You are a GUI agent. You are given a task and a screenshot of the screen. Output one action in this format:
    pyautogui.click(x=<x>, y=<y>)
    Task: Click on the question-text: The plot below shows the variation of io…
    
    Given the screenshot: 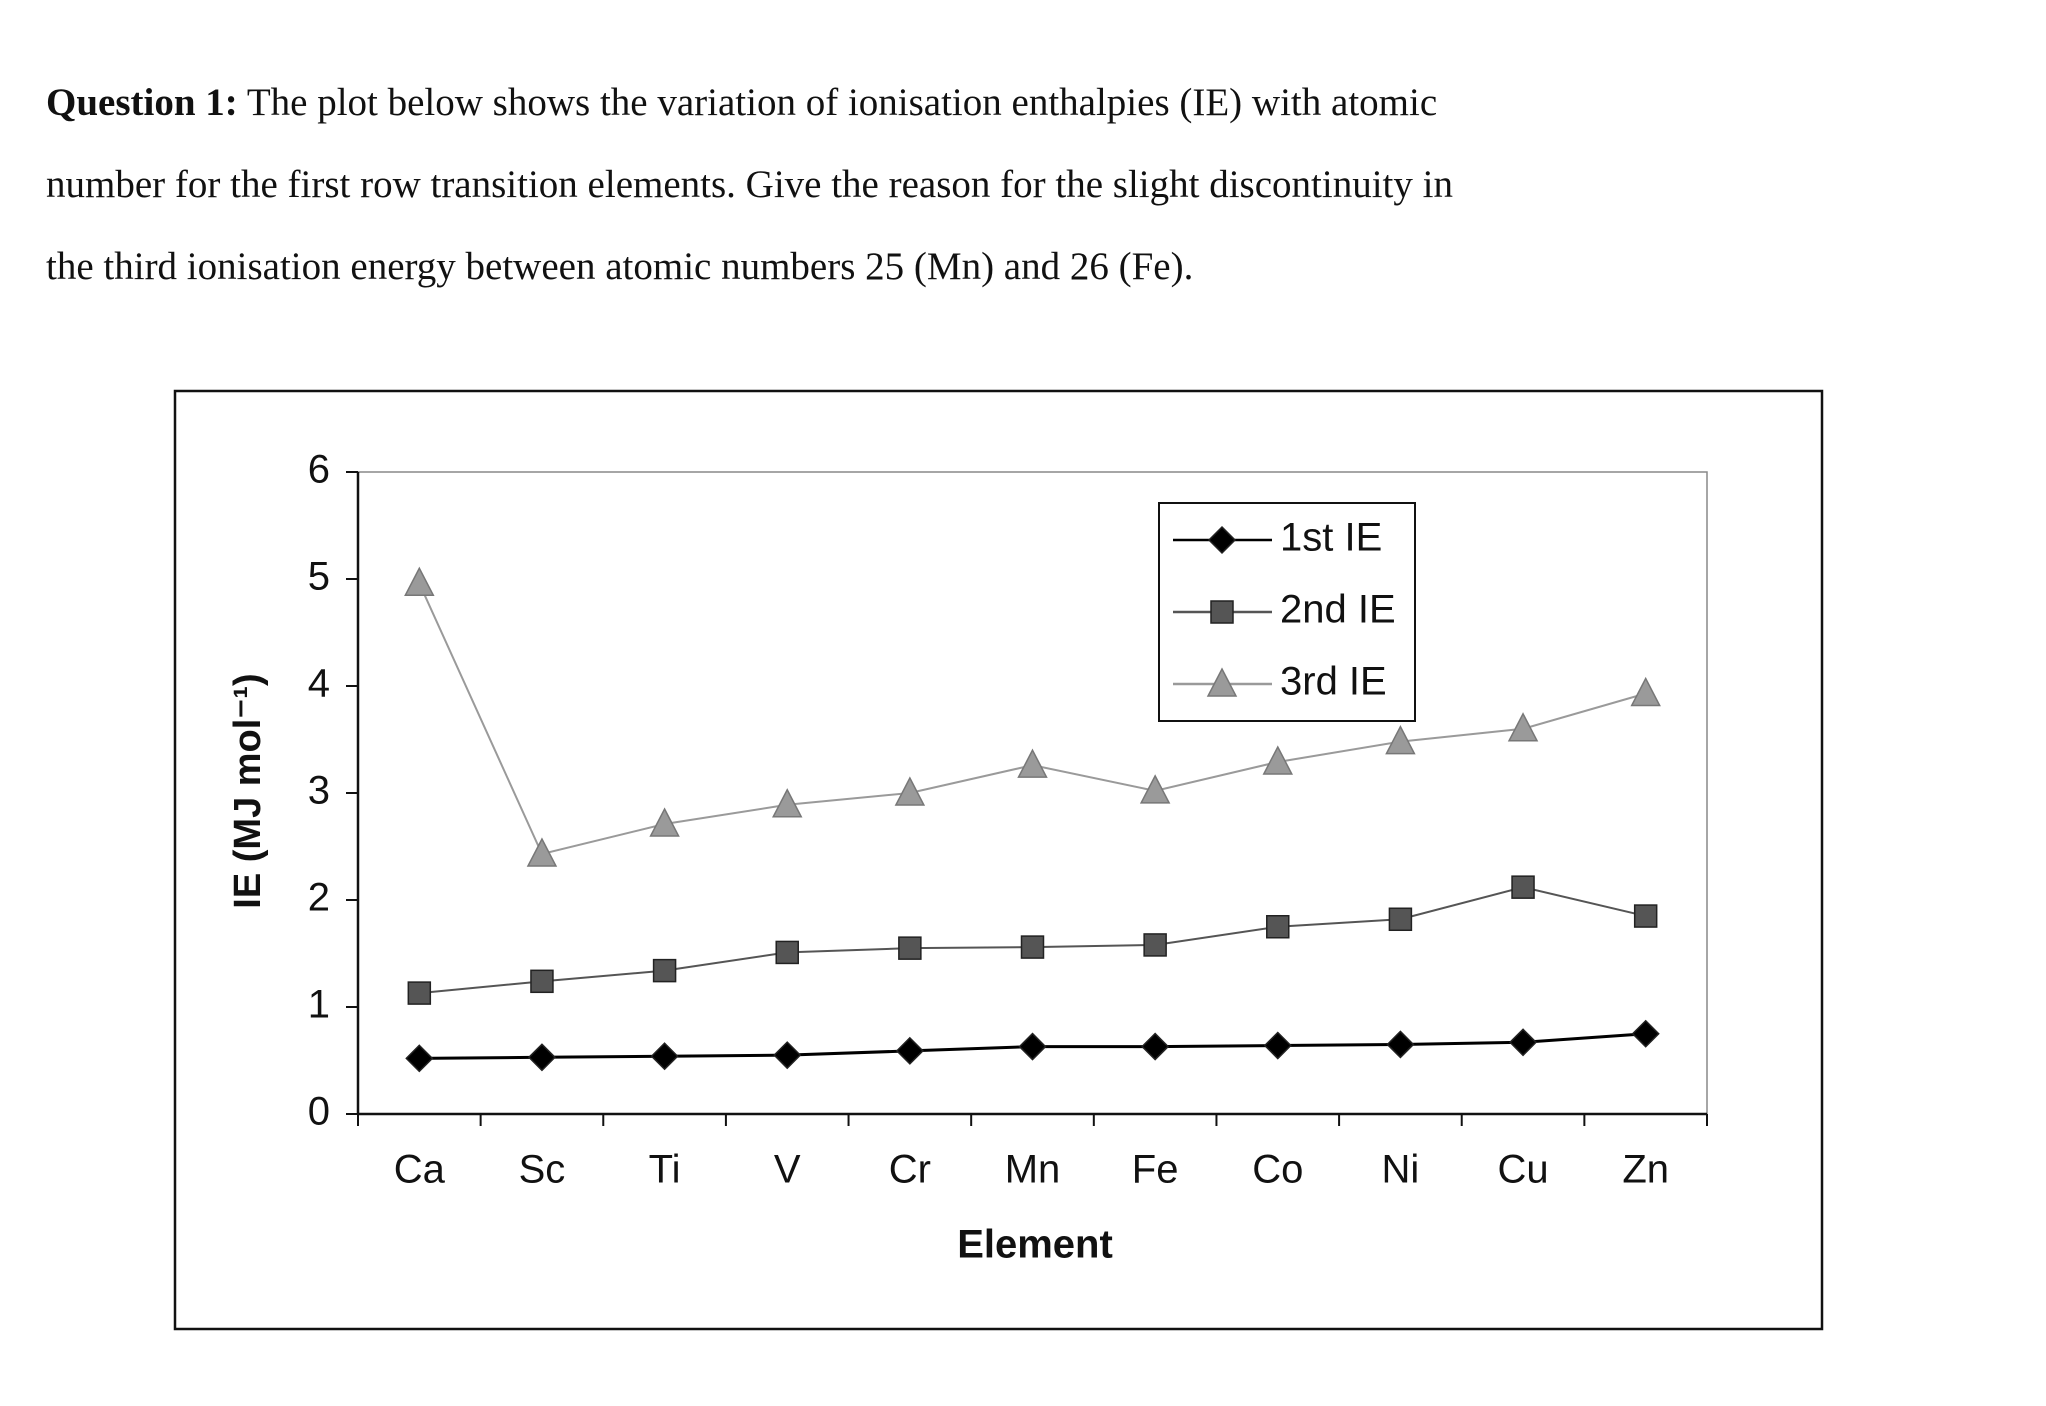 What is the action you would take?
    pyautogui.click(x=842, y=102)
    